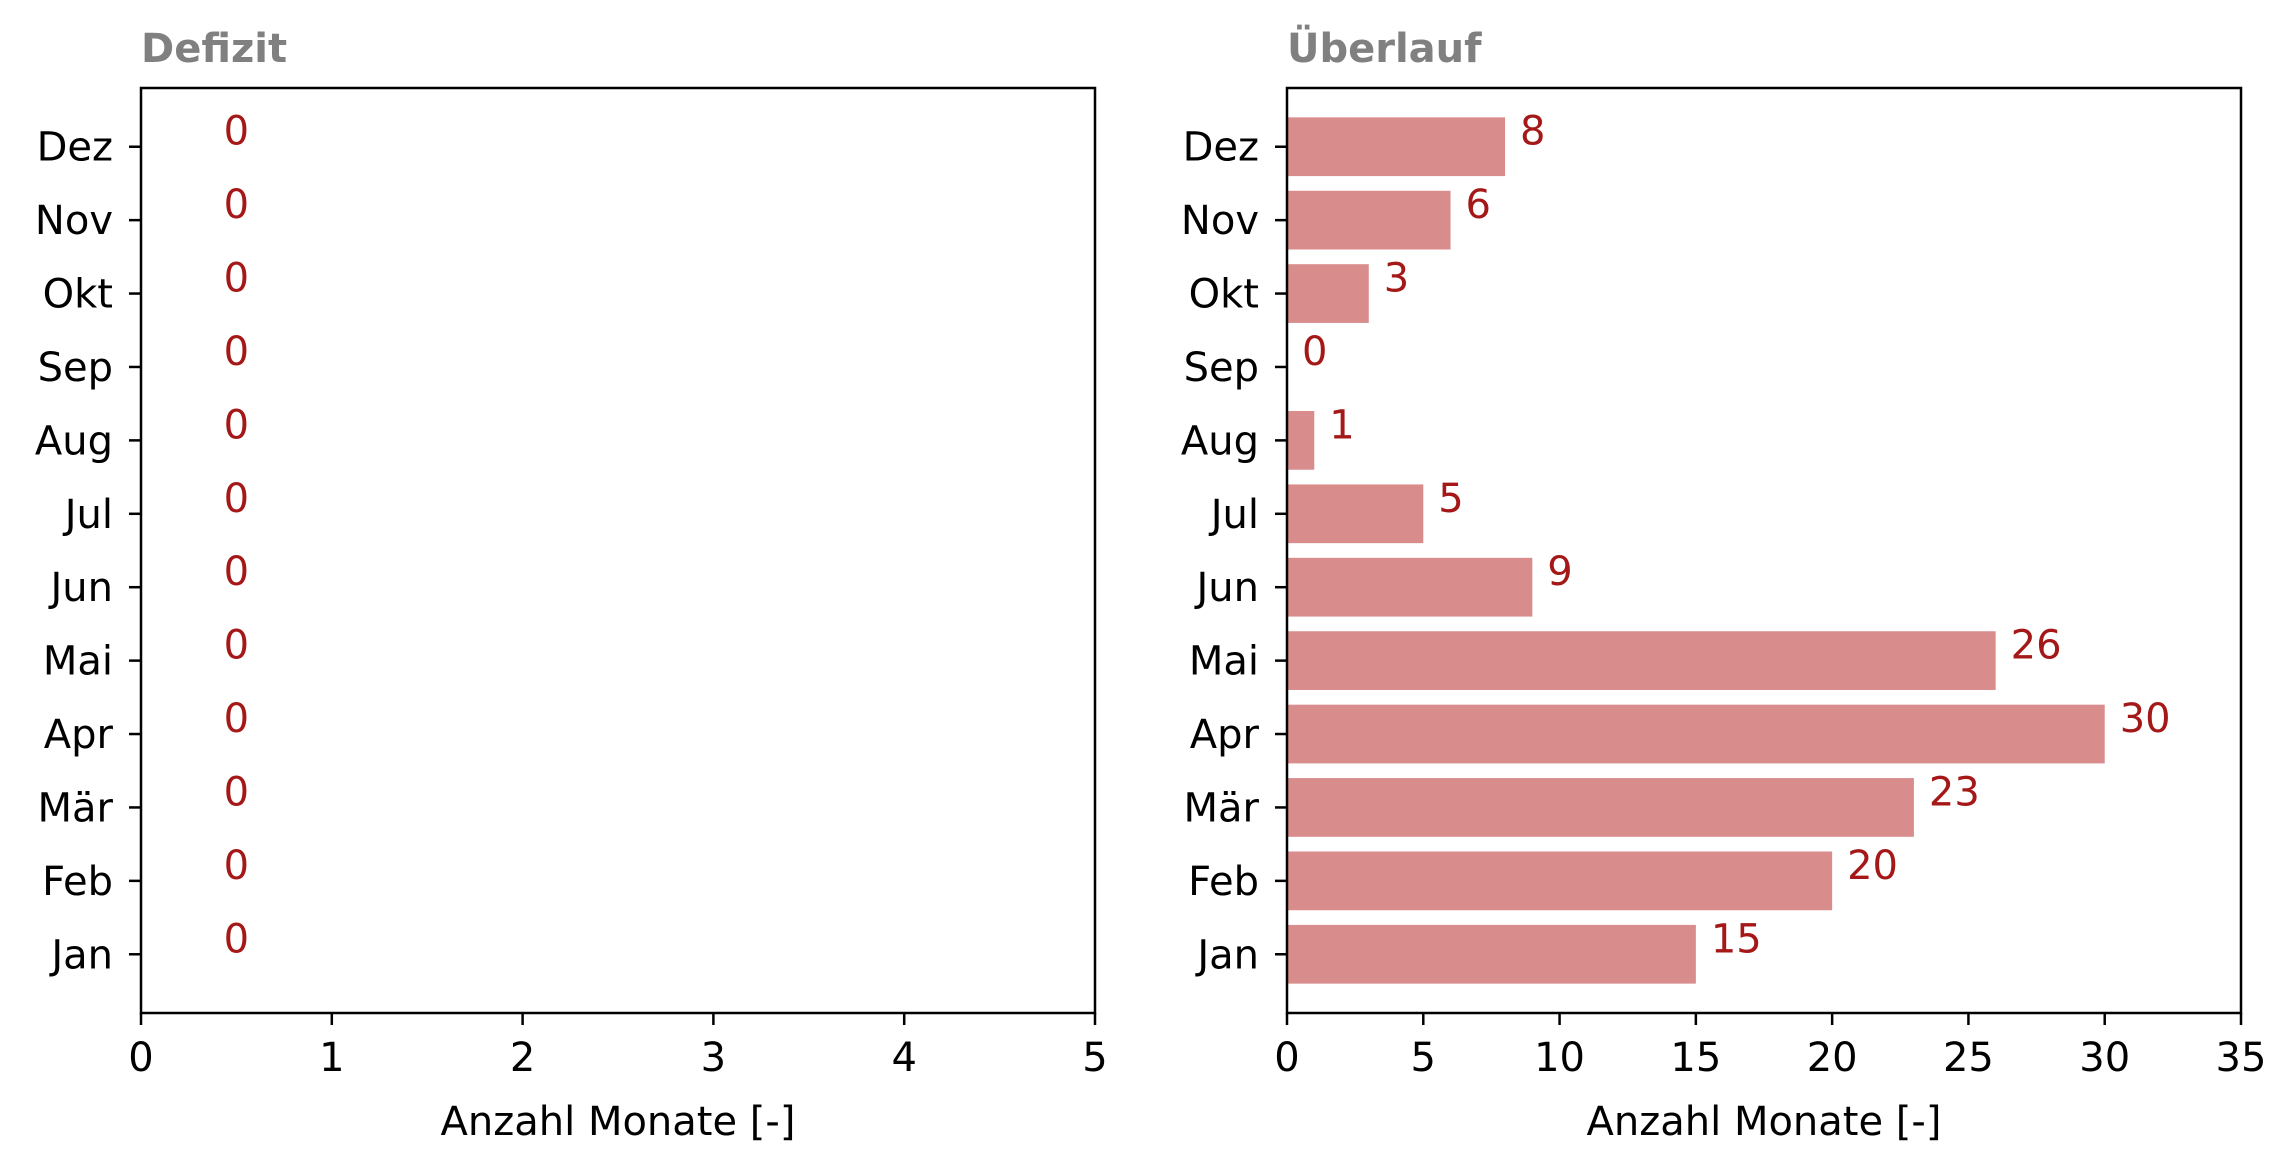  What do you see at coordinates (236, 719) in the screenshot?
I see `data-label-Apr: 0` at bounding box center [236, 719].